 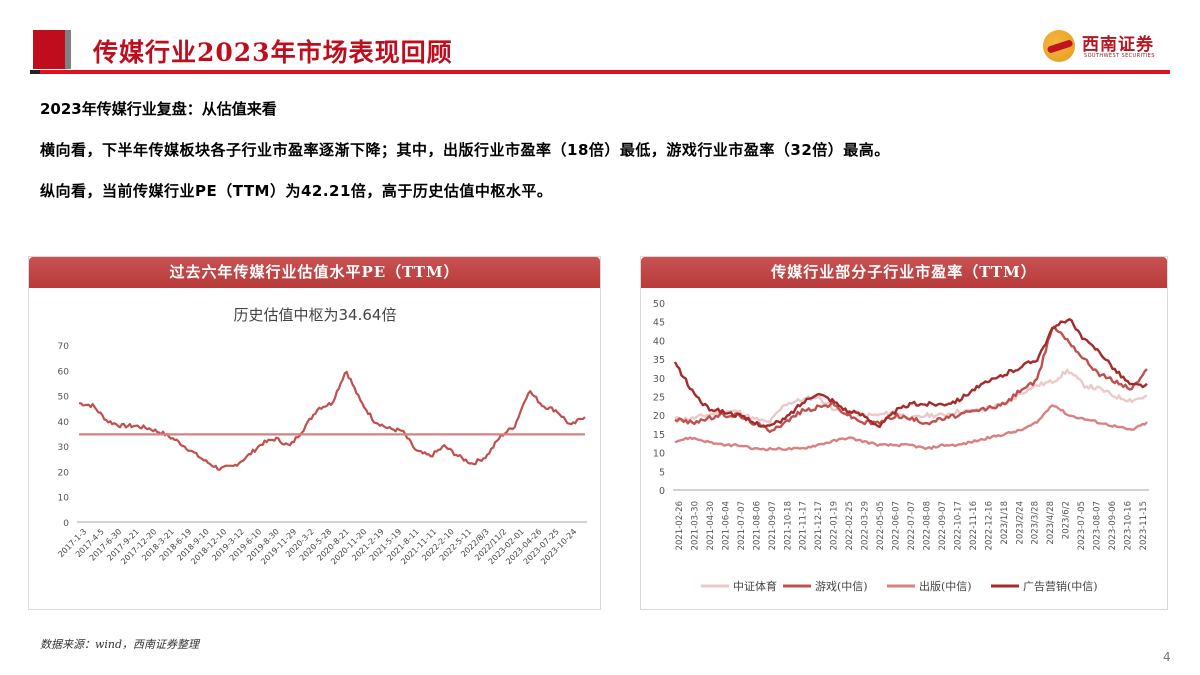 What do you see at coordinates (788, 525) in the screenshot?
I see `x-tick-label: 2021-10-18` at bounding box center [788, 525].